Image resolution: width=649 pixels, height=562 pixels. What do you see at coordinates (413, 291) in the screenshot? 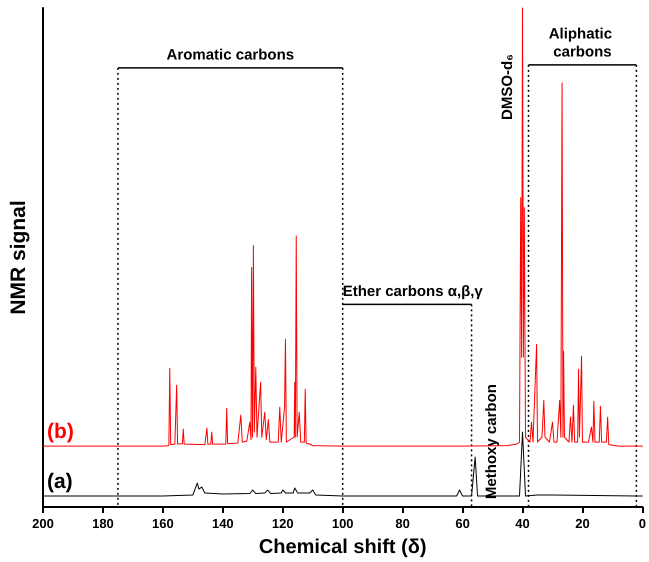
I see `annotation: Ether carbons α,β,γ` at bounding box center [413, 291].